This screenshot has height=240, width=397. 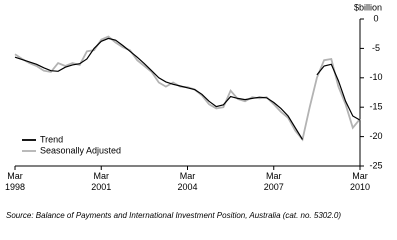 What do you see at coordinates (375, 77) in the screenshot?
I see `y-tick-label: -10` at bounding box center [375, 77].